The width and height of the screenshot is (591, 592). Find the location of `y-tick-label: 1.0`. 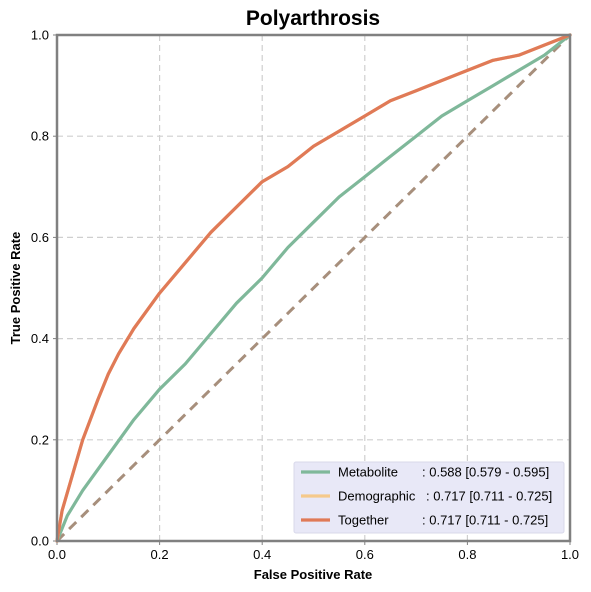

y-tick-label: 1.0 is located at coordinates (40, 35).